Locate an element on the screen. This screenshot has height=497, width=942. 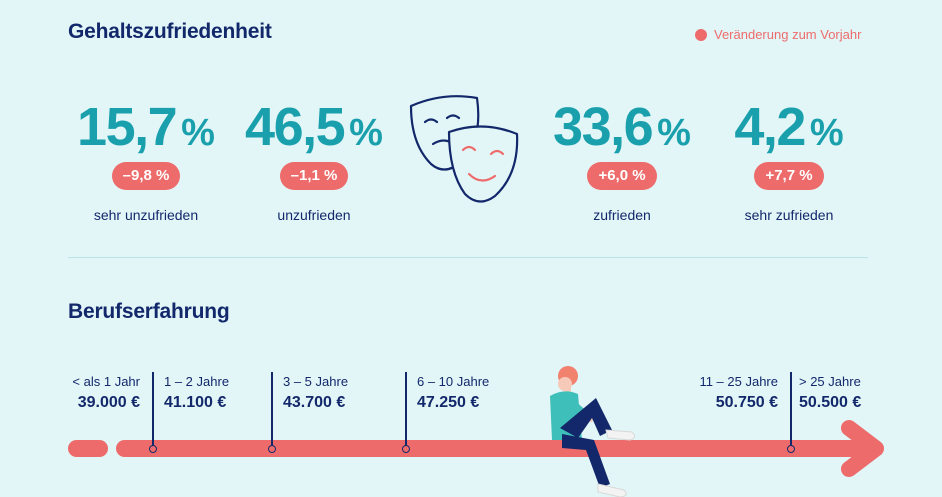
change-badge: +7,7 % is located at coordinates (789, 176).